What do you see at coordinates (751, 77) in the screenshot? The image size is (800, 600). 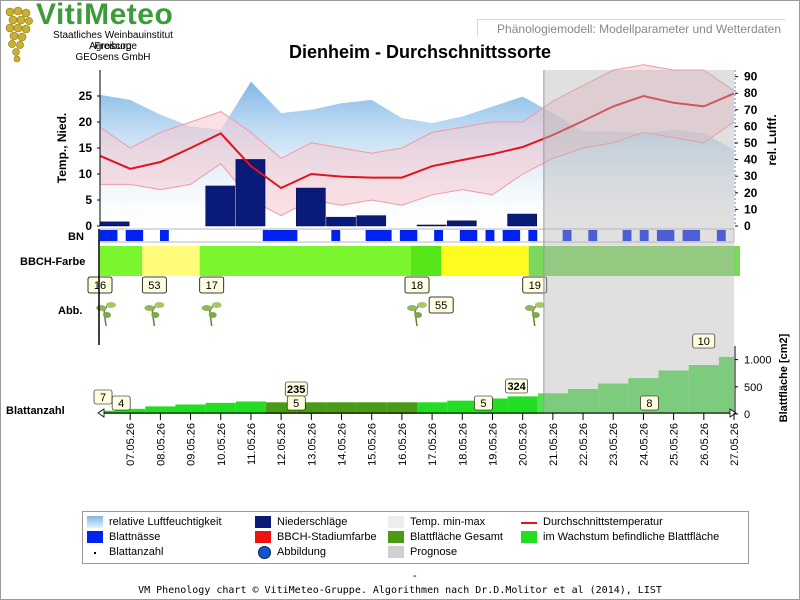 I see `right-axis-tick-label: 90` at bounding box center [751, 77].